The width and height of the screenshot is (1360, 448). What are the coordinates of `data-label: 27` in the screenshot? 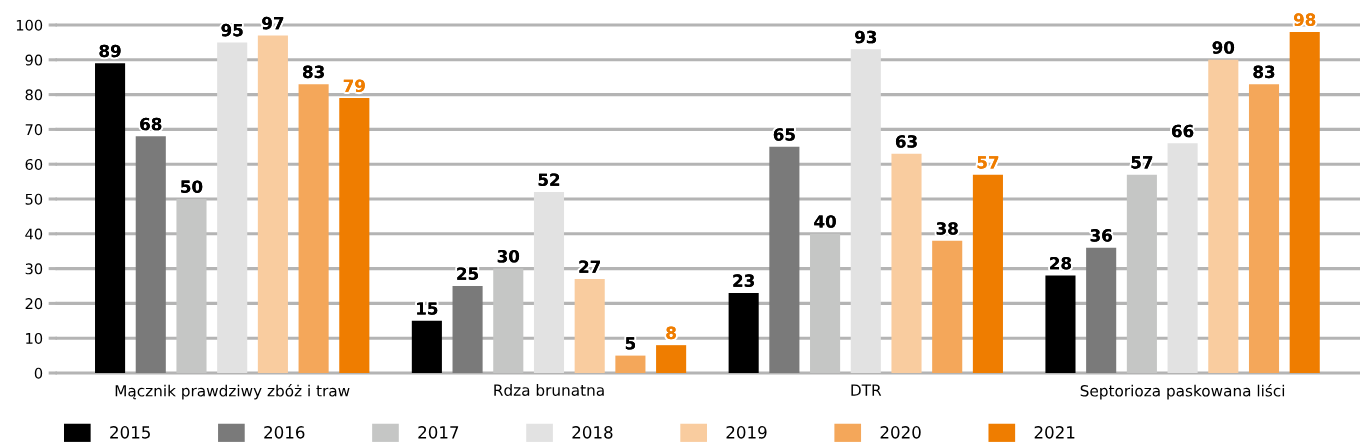 It's located at (589, 266).